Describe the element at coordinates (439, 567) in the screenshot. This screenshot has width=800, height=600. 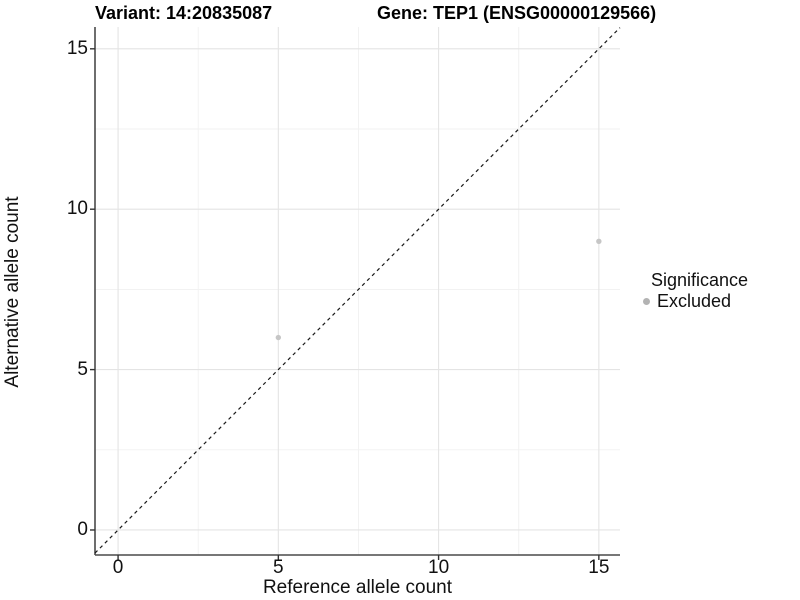
I see `x-tick-label: 10` at that location.